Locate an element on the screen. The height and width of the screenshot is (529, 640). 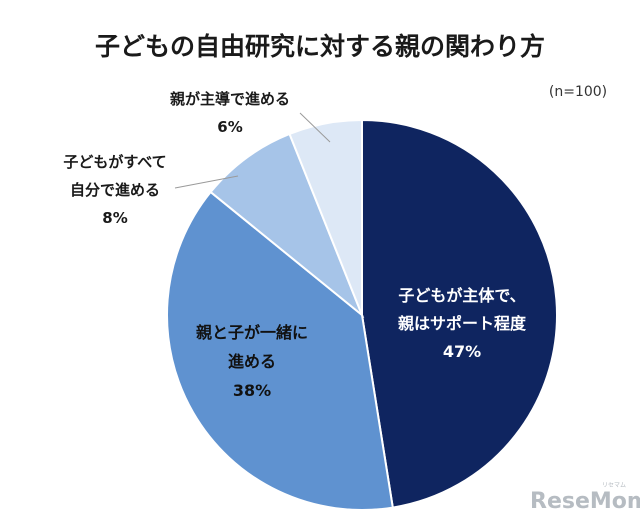
slice-label-3: 子どもがすべて自分で進める 8% is located at coordinates (114, 190).